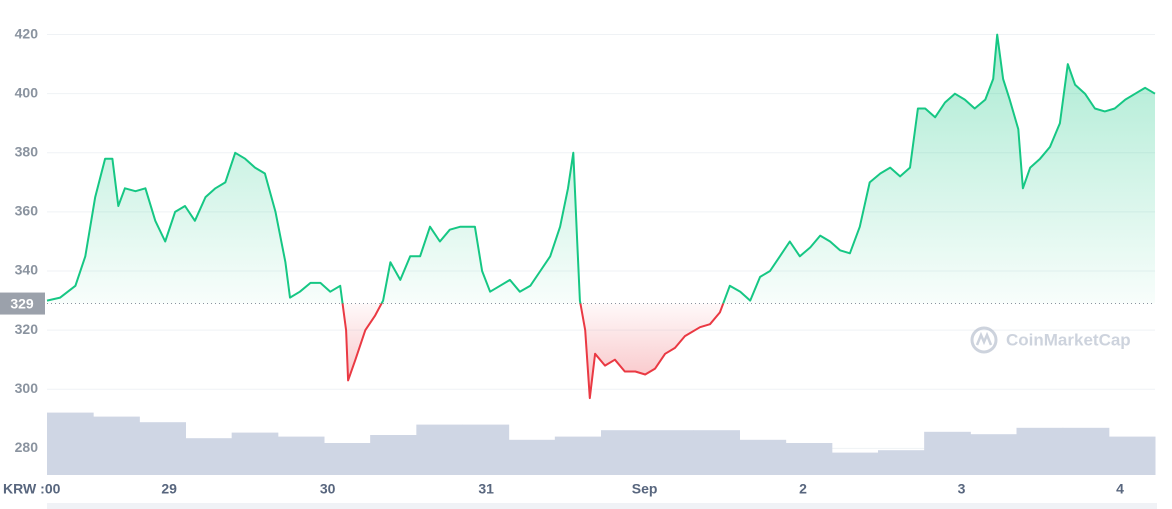 The height and width of the screenshot is (509, 1172). I want to click on x-tick-label: 4, so click(1120, 489).